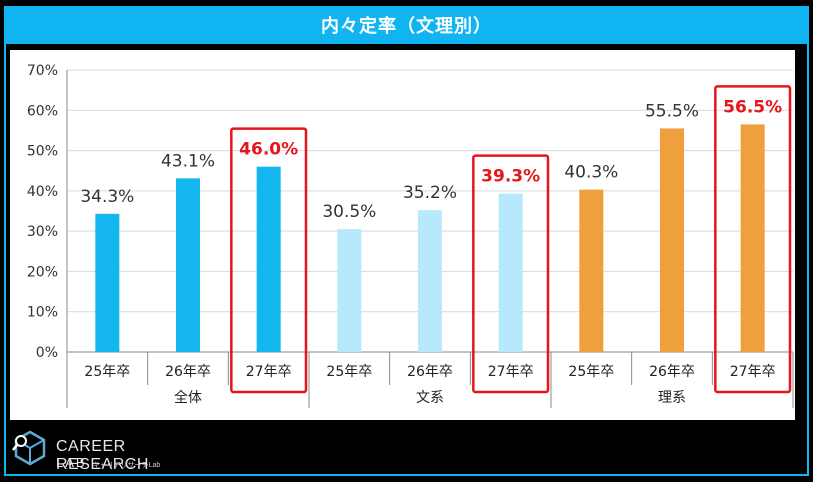 The width and height of the screenshot is (813, 482). What do you see at coordinates (42, 313) in the screenshot?
I see `y-tick-label: 10%` at bounding box center [42, 313].